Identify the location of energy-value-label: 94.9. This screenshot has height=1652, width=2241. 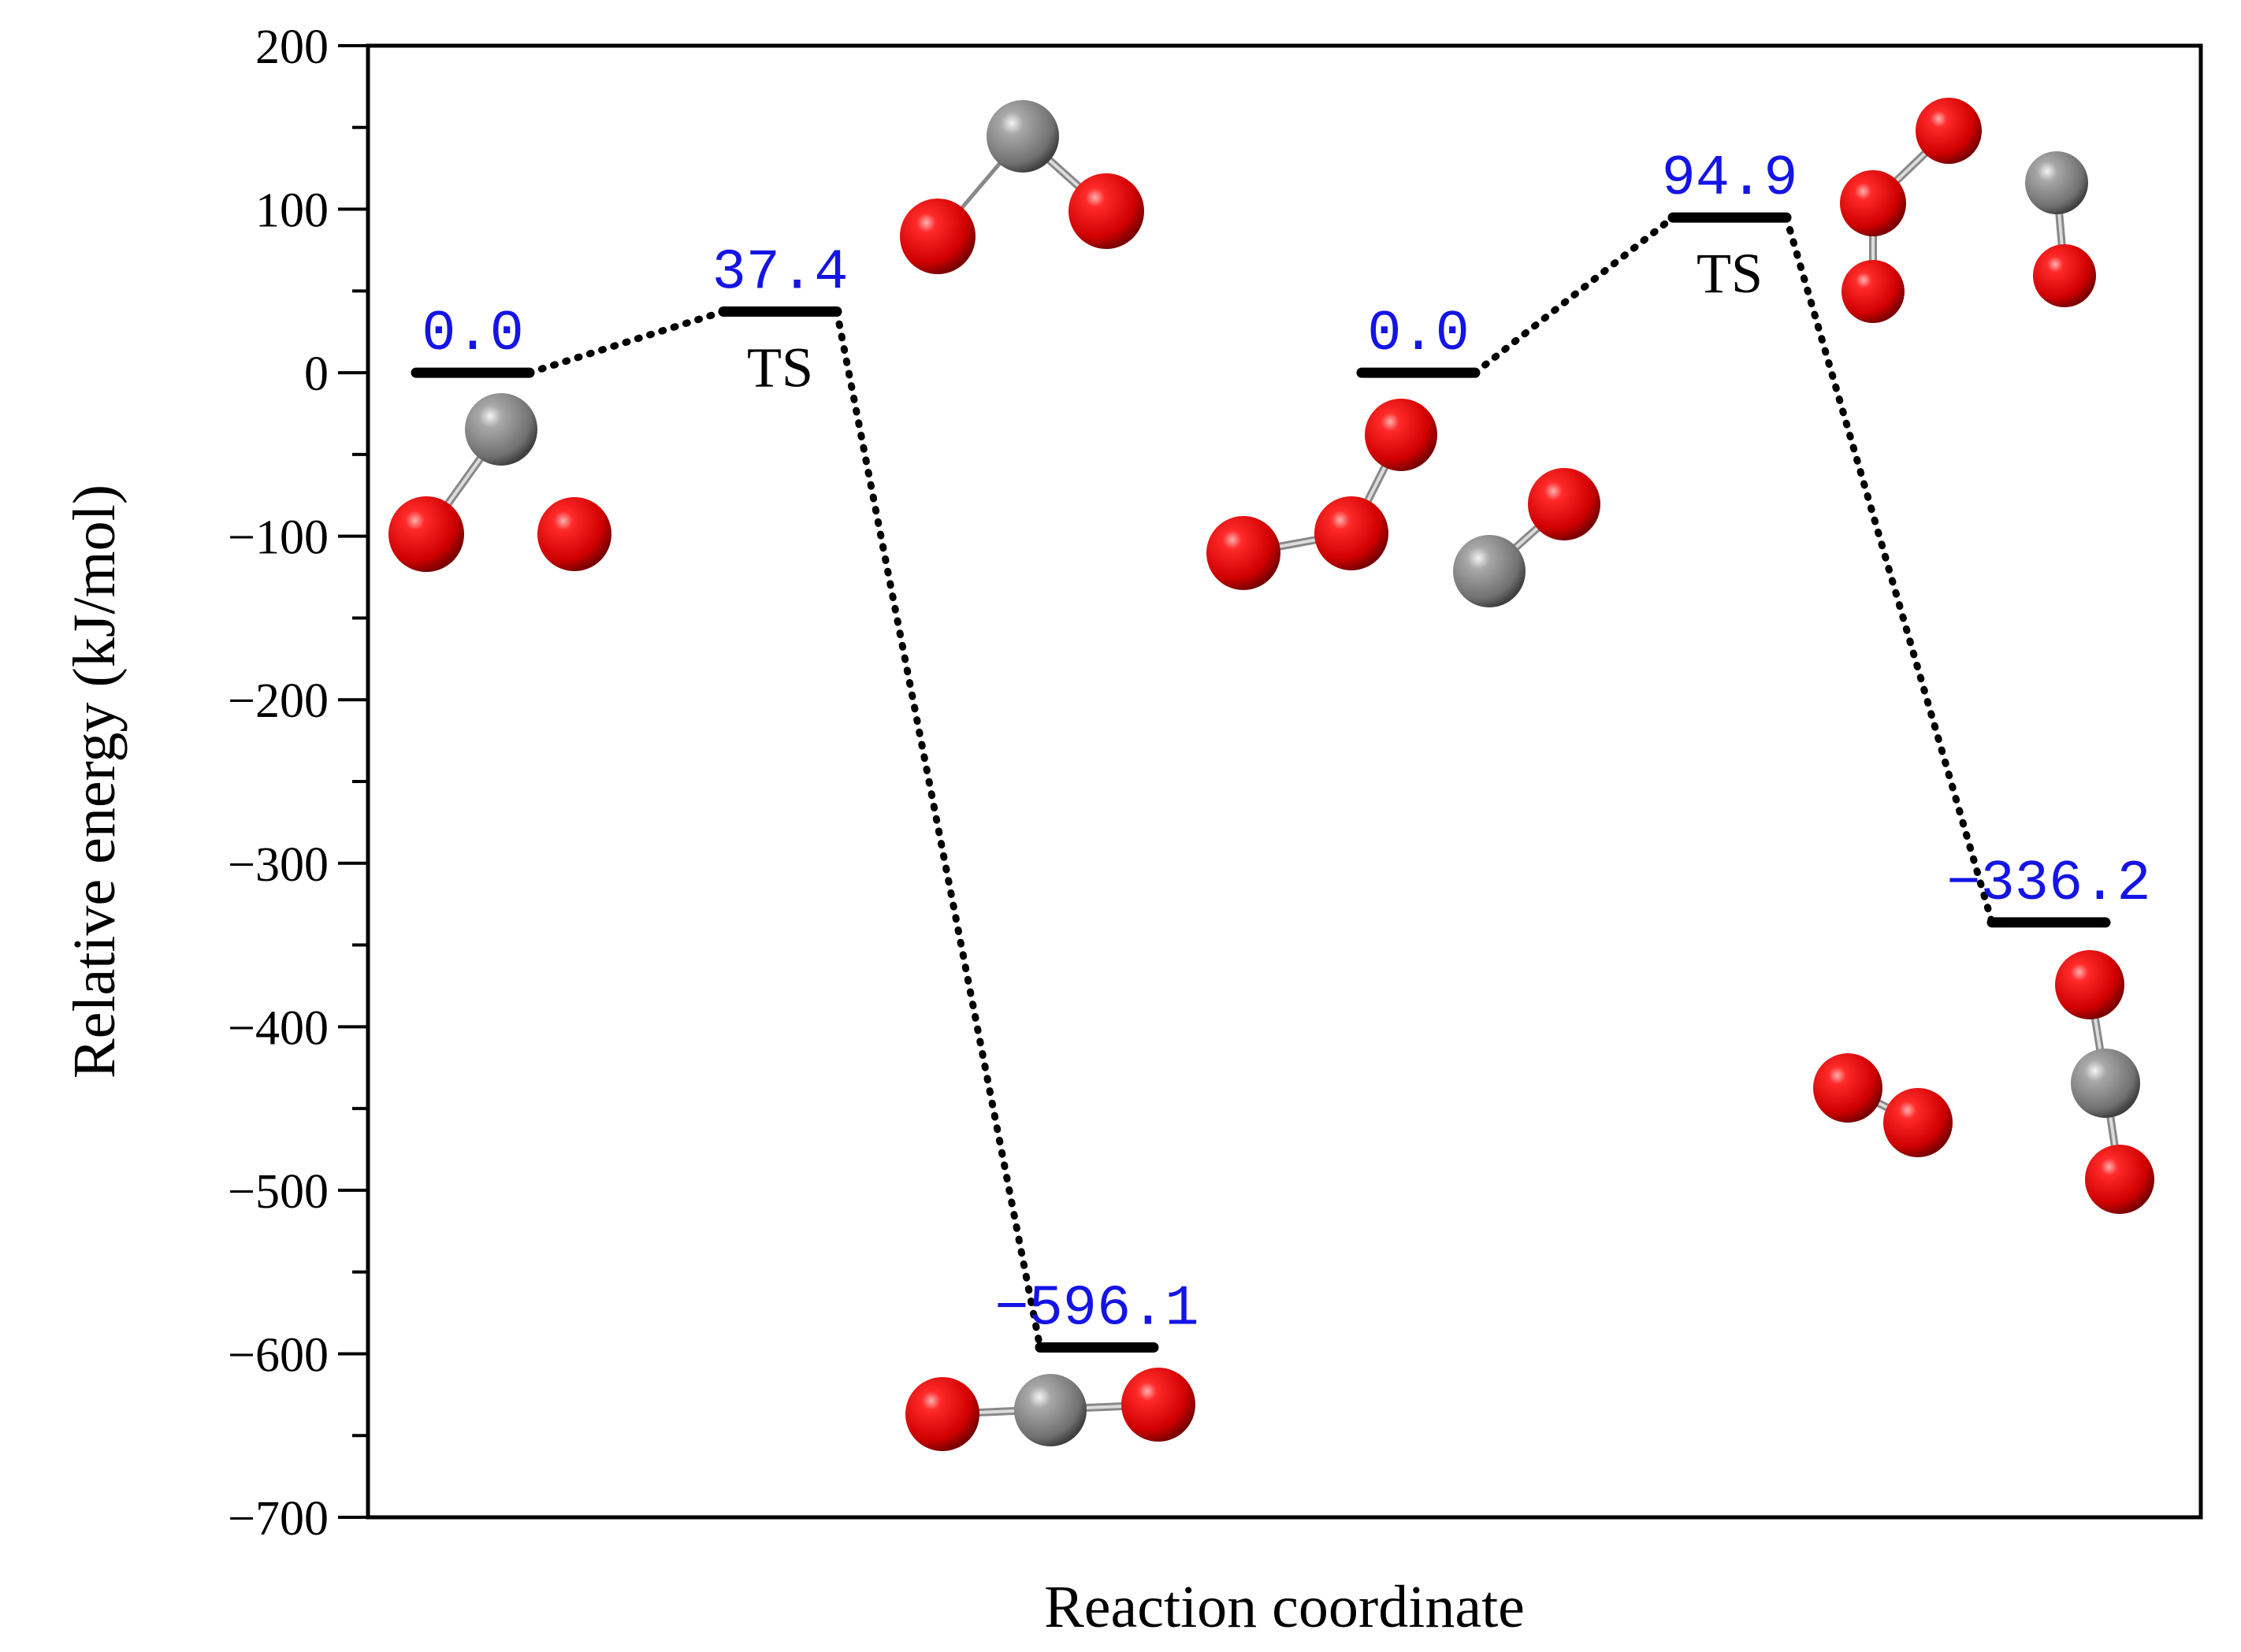
(1730, 179).